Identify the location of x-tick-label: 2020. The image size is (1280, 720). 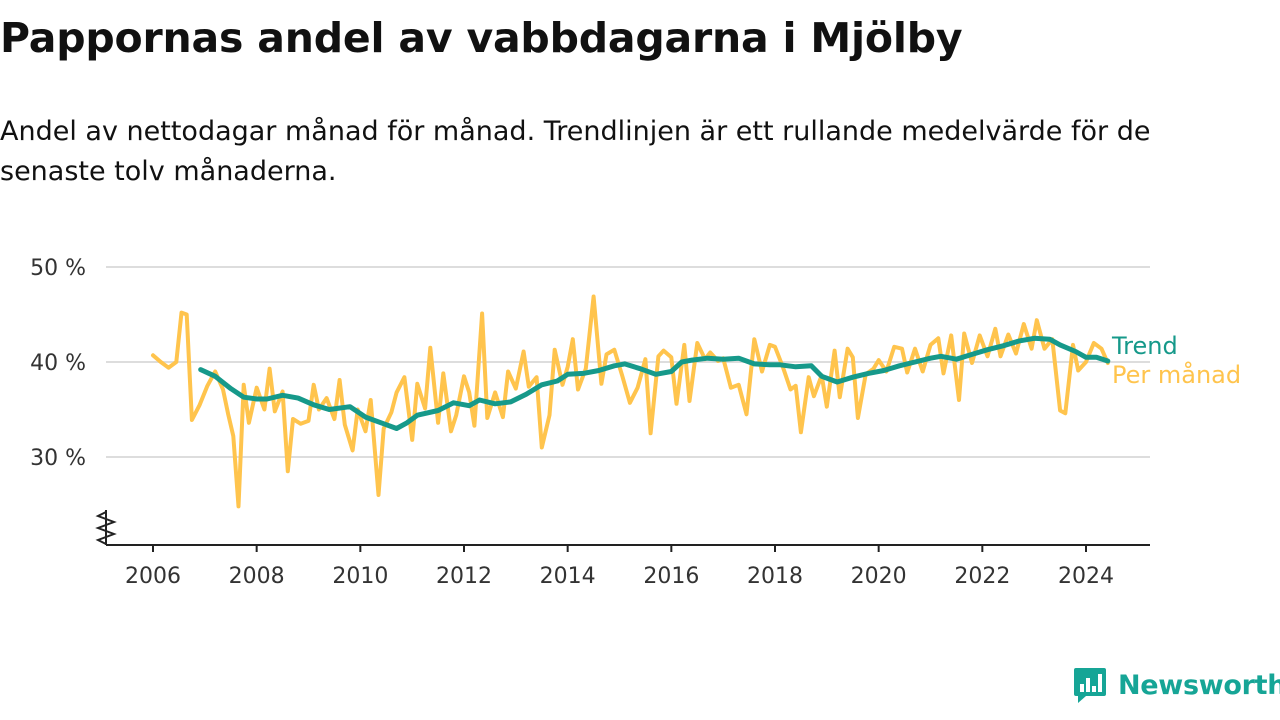
(879, 576).